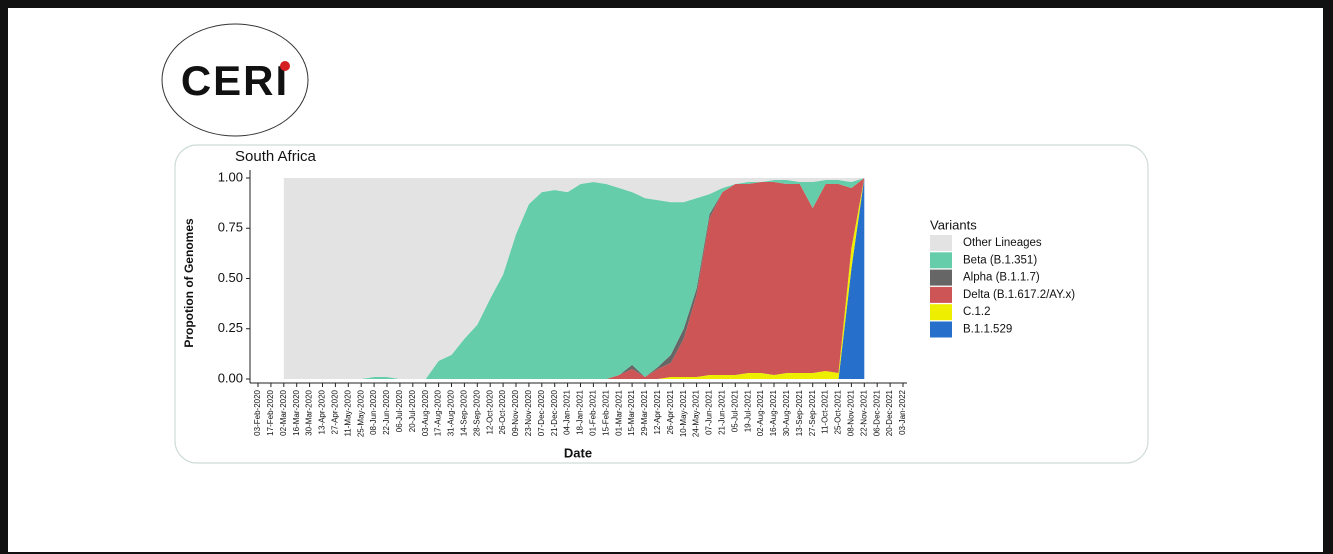 The image size is (1333, 554). Describe the element at coordinates (618, 412) in the screenshot. I see `x-tick-label: 01-Mar-2021` at that location.